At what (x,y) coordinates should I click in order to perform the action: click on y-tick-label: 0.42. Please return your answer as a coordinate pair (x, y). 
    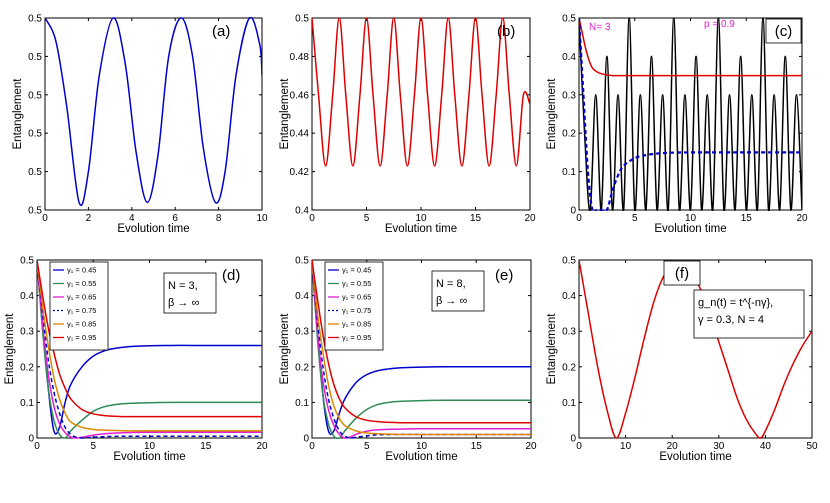
    Looking at the image, I should click on (300, 172).